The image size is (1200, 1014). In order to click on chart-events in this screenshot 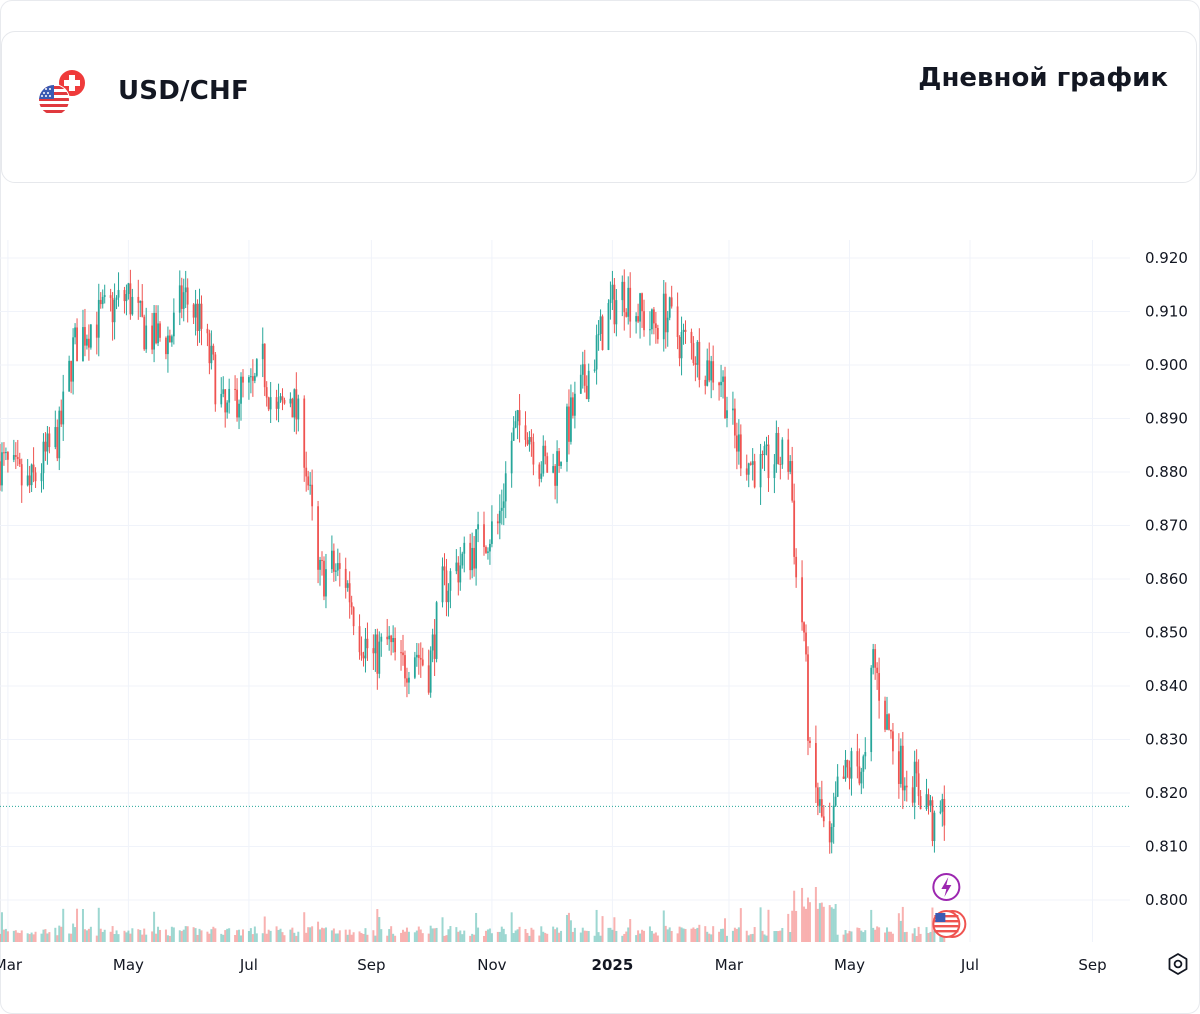, I will do `click(949, 905)`.